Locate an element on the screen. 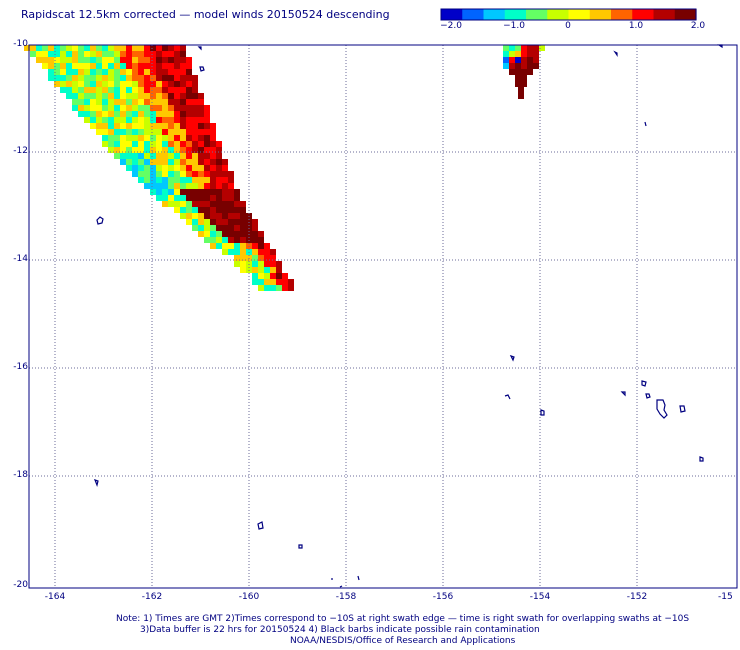 The image size is (740, 650). lat-label: -14 is located at coordinates (20, 259).